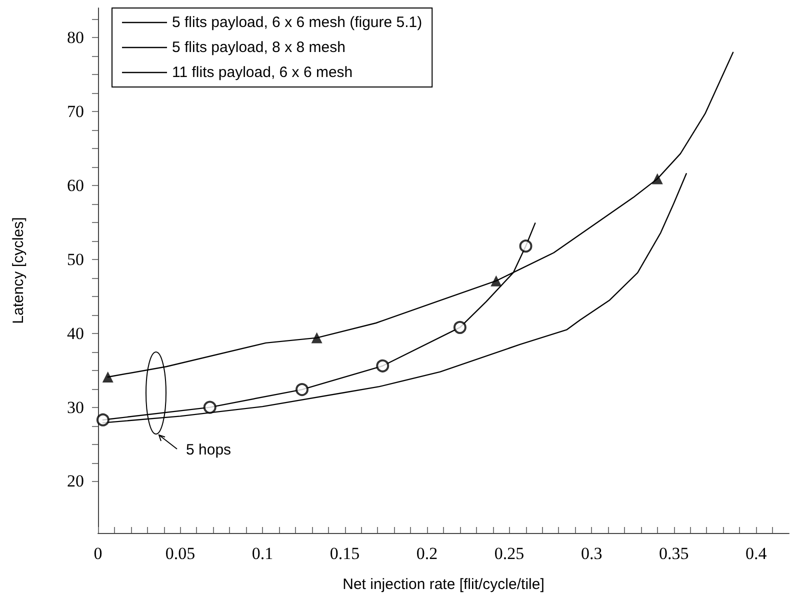 Image resolution: width=790 pixels, height=605 pixels. Describe the element at coordinates (75, 112) in the screenshot. I see `y-tick-label: 70` at that location.